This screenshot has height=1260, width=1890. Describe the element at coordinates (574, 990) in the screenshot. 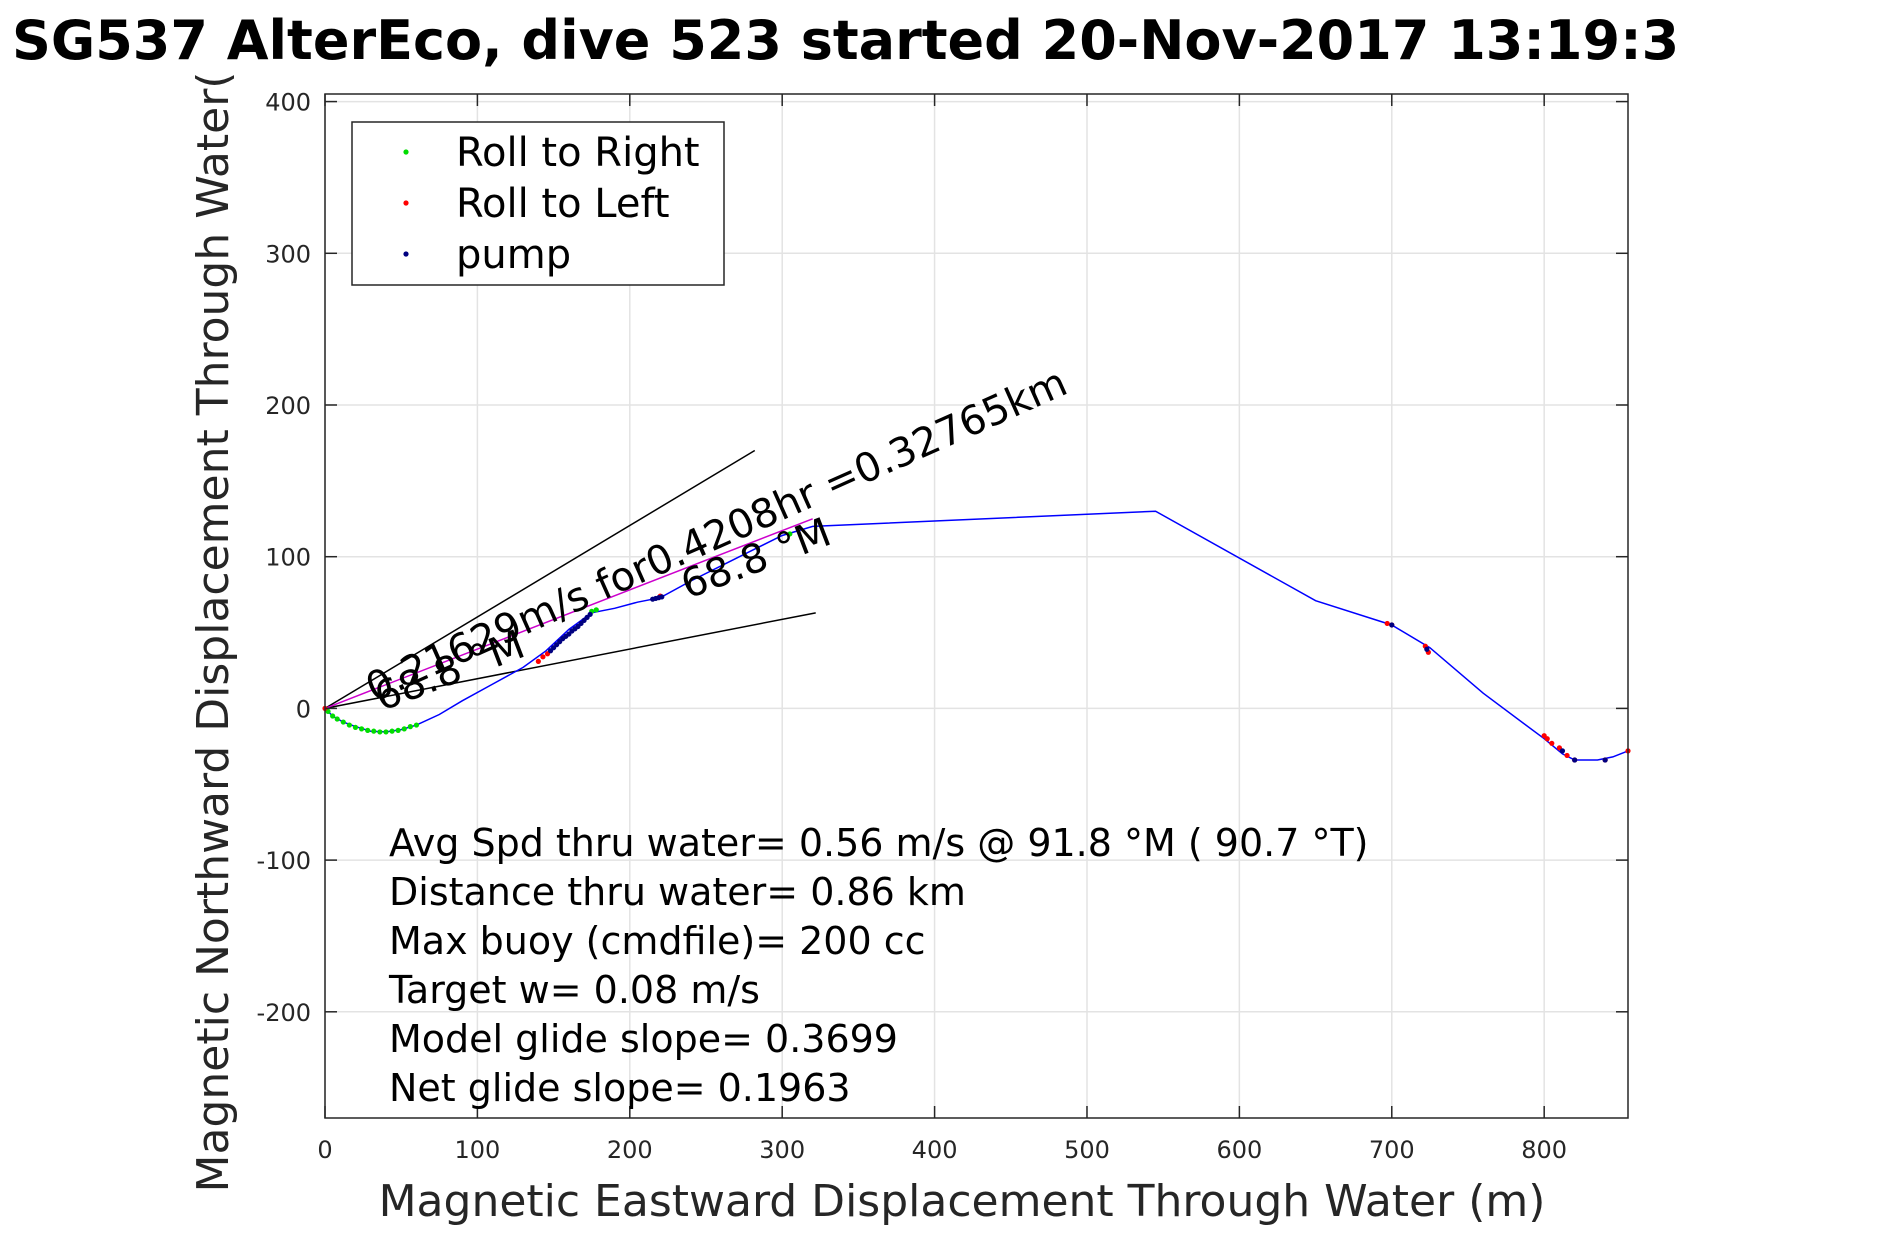

I see `stats-line: Target w= 0.08 m/s` at that location.